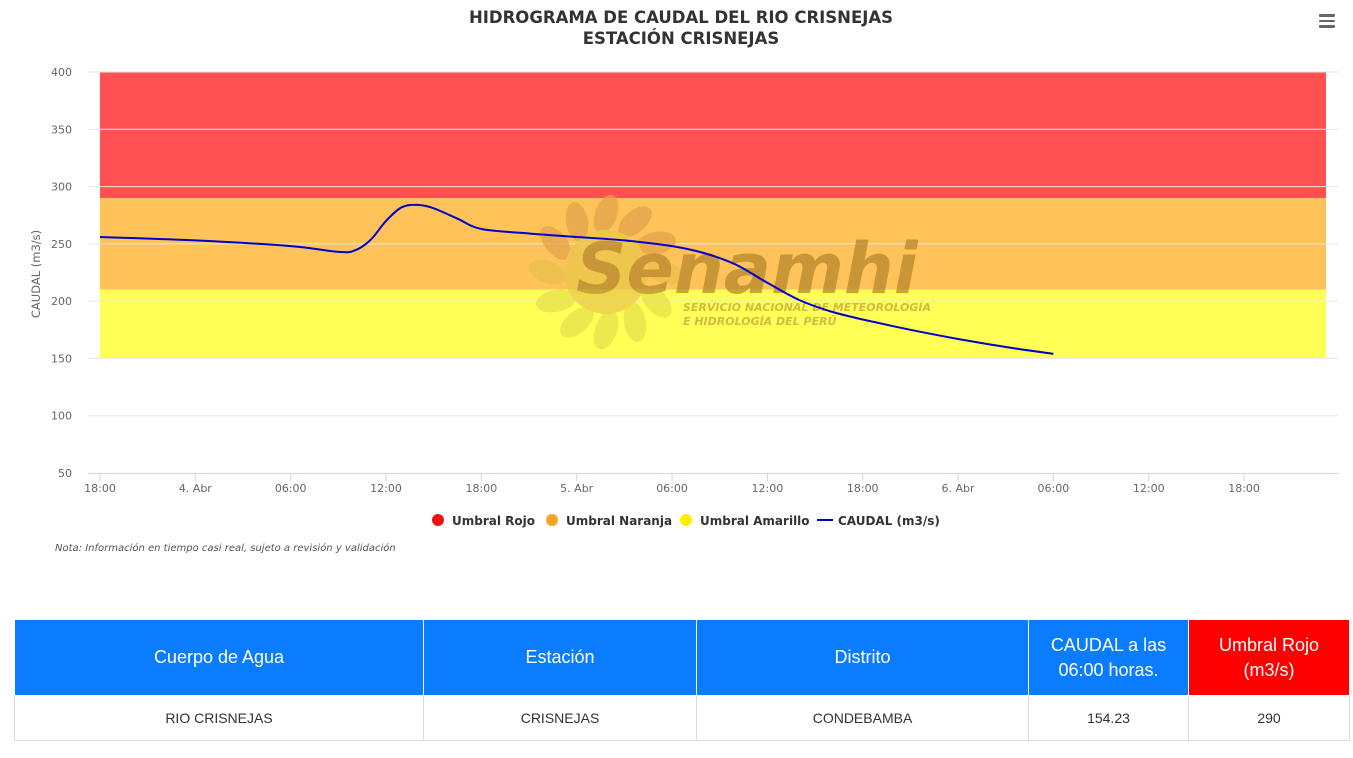  I want to click on chart-title: HIDROGRAMA DE CAUDAL DEL RIO CRISNEJAS, so click(681, 17).